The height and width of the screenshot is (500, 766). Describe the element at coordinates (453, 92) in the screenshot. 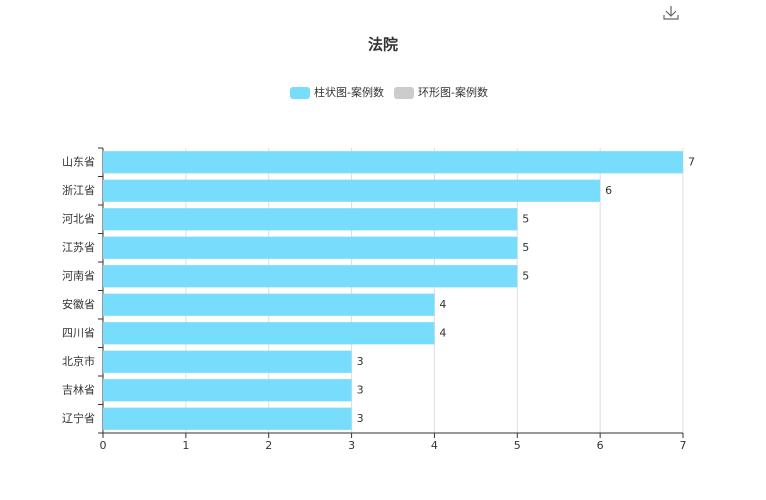

I see `legend-label: 环形图-案例数` at that location.